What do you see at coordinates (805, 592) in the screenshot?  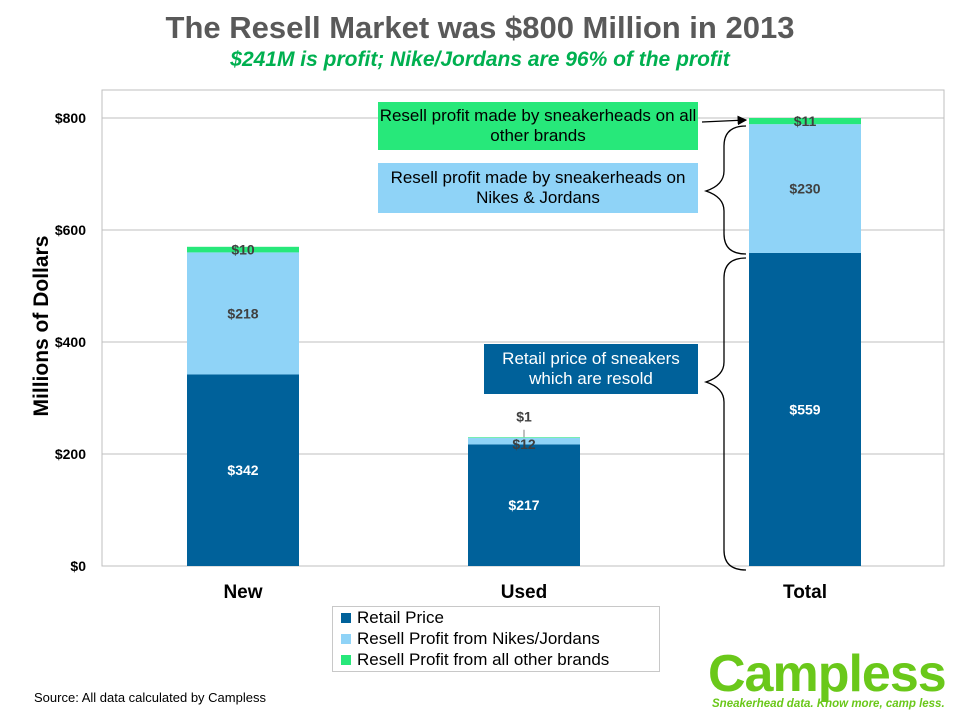 I see `x-tick-label-total: Total` at bounding box center [805, 592].